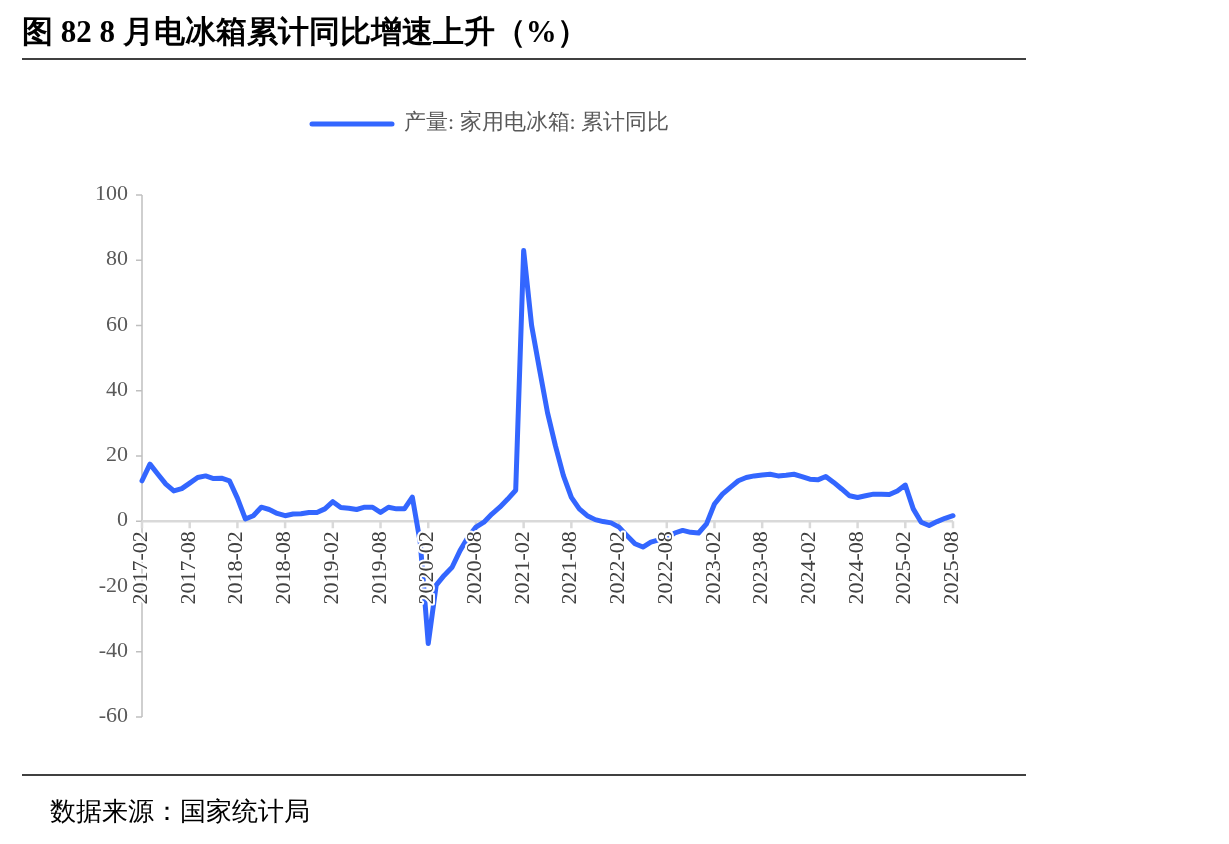  I want to click on legend-label: 产量: 家用电冰箱: 累计同比, so click(537, 122).